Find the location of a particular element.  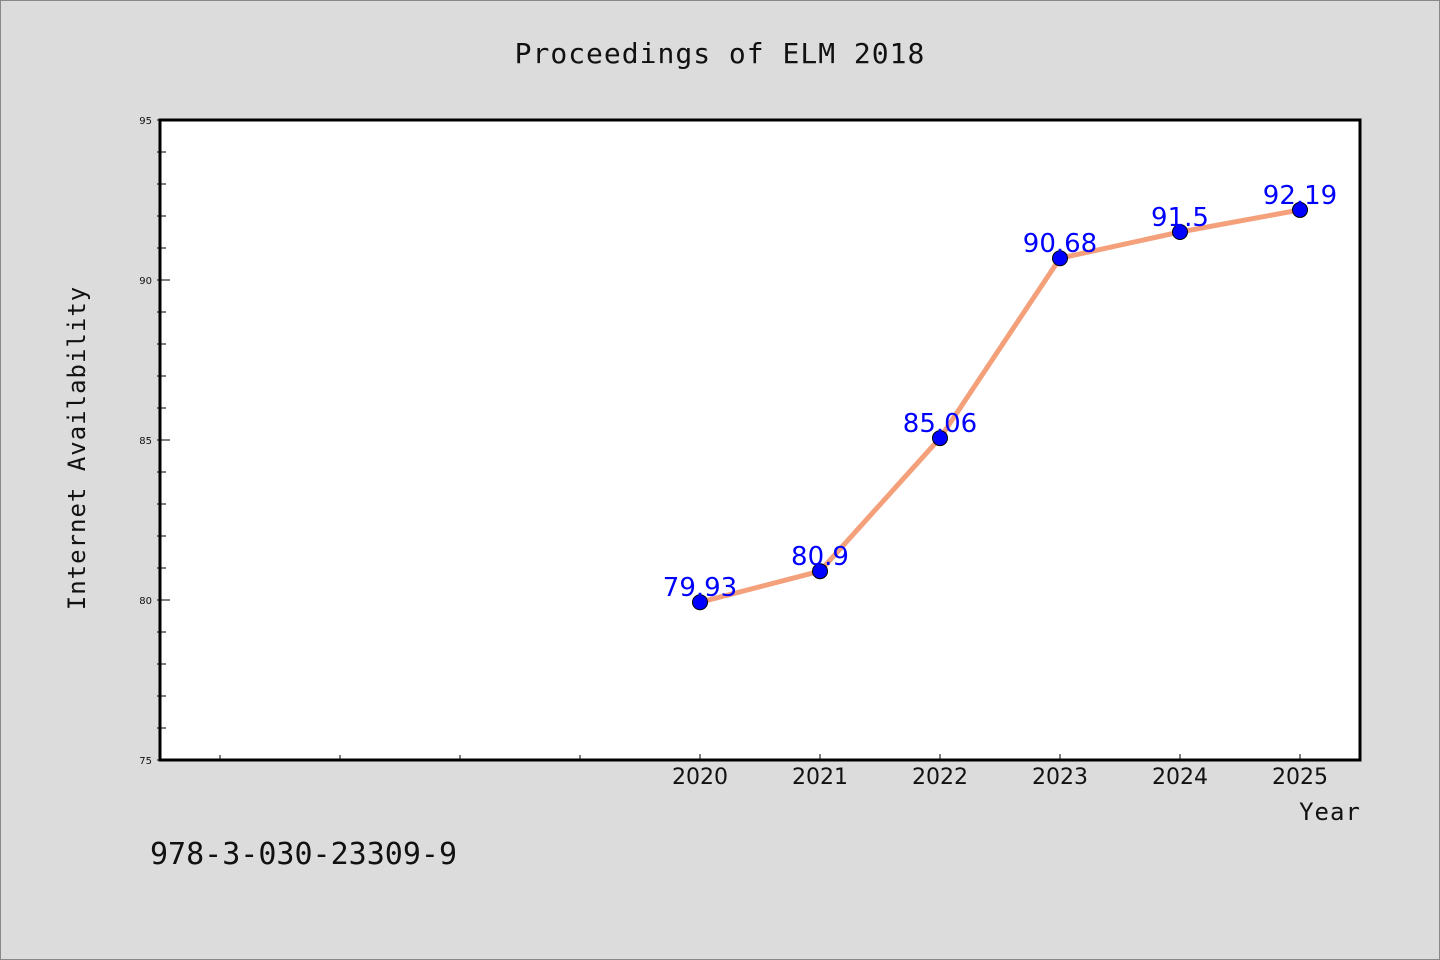

isbn-text: 978-3-030-23309-9 is located at coordinates (303, 854).